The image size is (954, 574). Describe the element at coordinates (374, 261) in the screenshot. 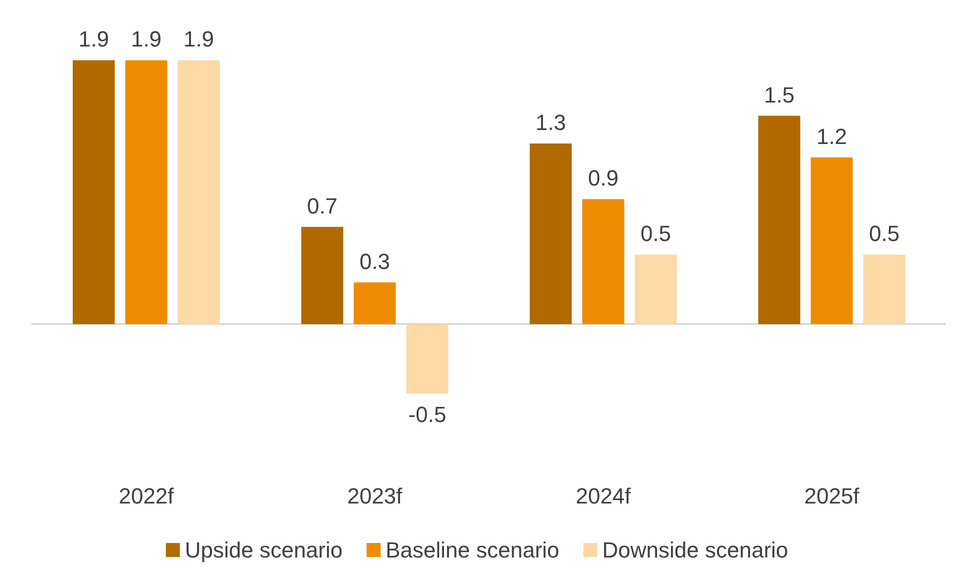

I see `data-label: 0.3` at that location.